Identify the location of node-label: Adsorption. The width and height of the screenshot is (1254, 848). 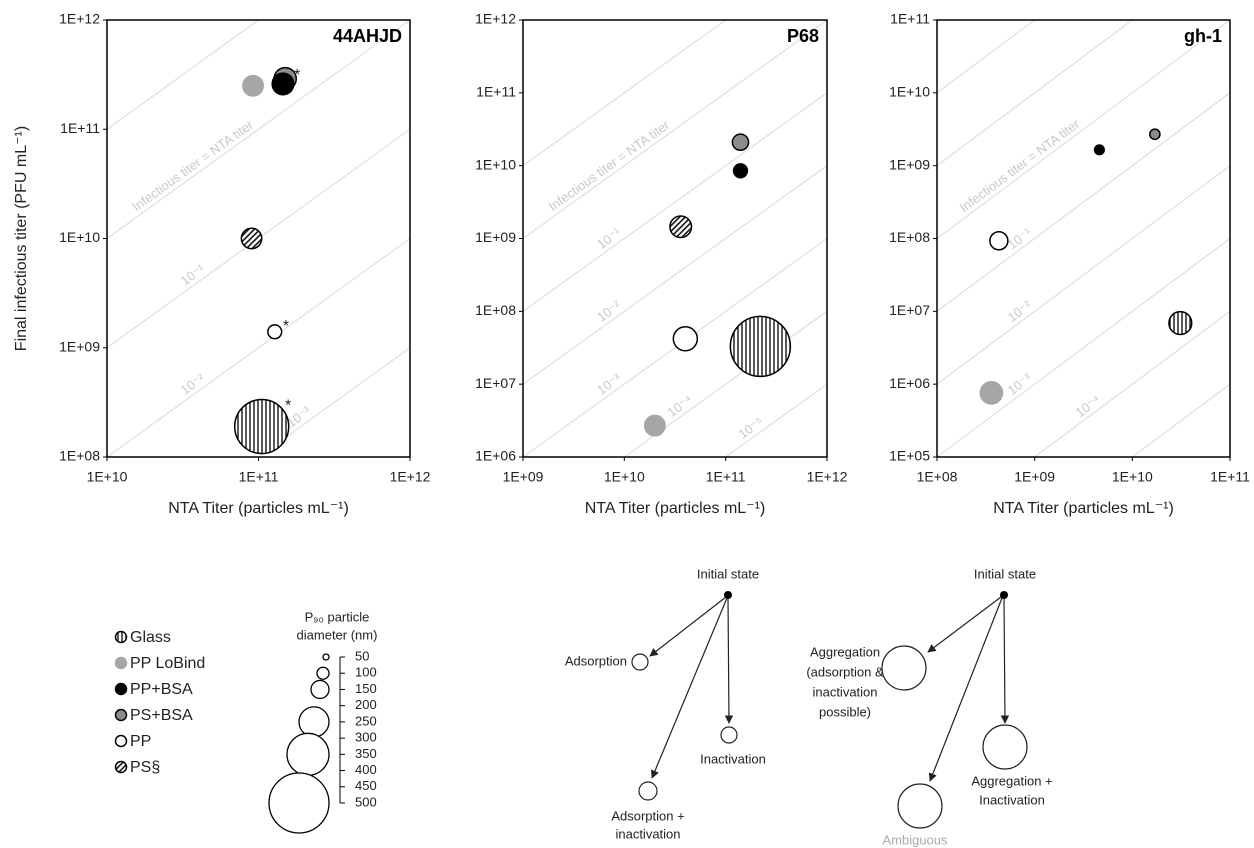
(596, 660).